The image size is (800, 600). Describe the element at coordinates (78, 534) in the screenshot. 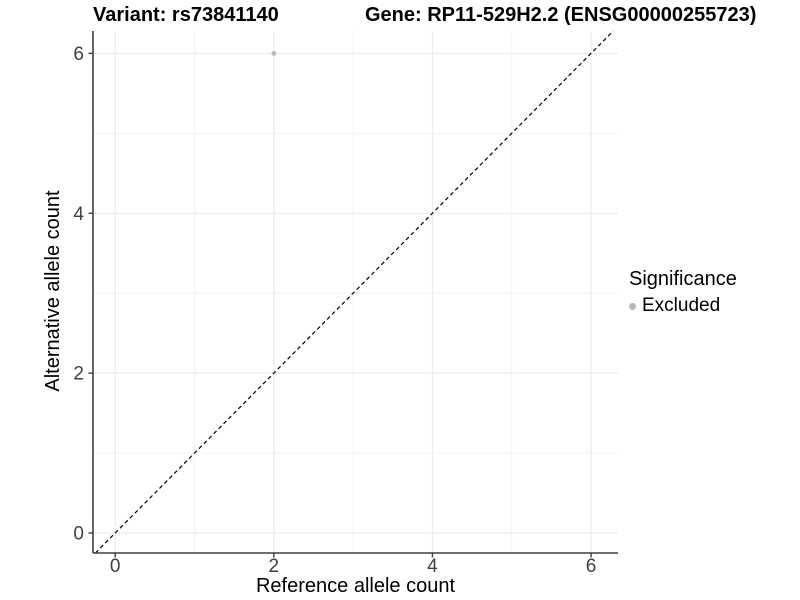

I see `y-tick-label: 0` at that location.